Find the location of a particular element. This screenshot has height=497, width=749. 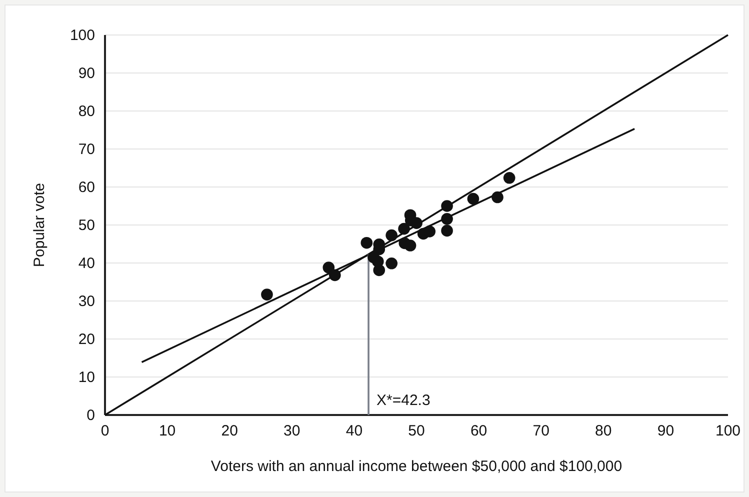

y-tick-label: 20 is located at coordinates (86, 339).